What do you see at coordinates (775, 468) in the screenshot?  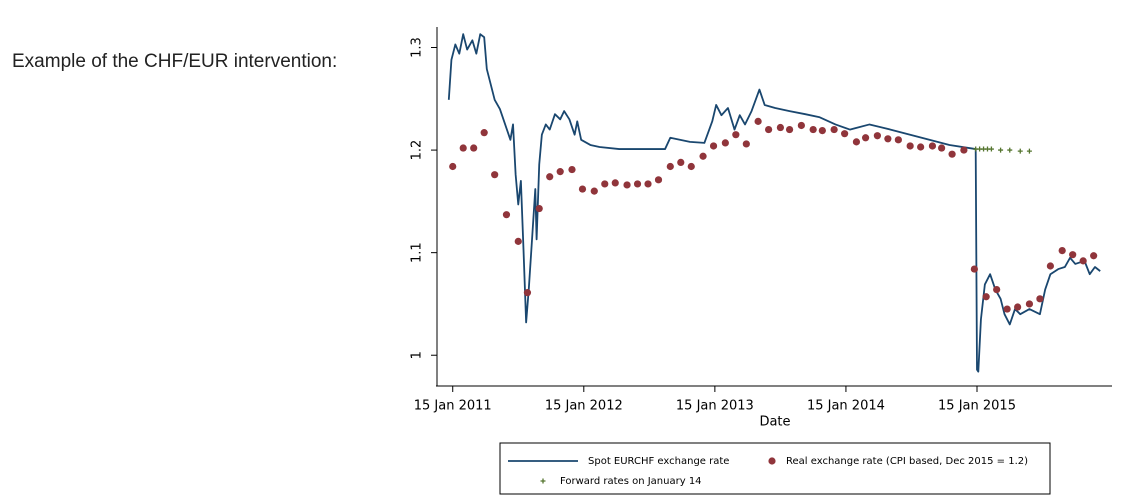 I see `legend-box` at bounding box center [775, 468].